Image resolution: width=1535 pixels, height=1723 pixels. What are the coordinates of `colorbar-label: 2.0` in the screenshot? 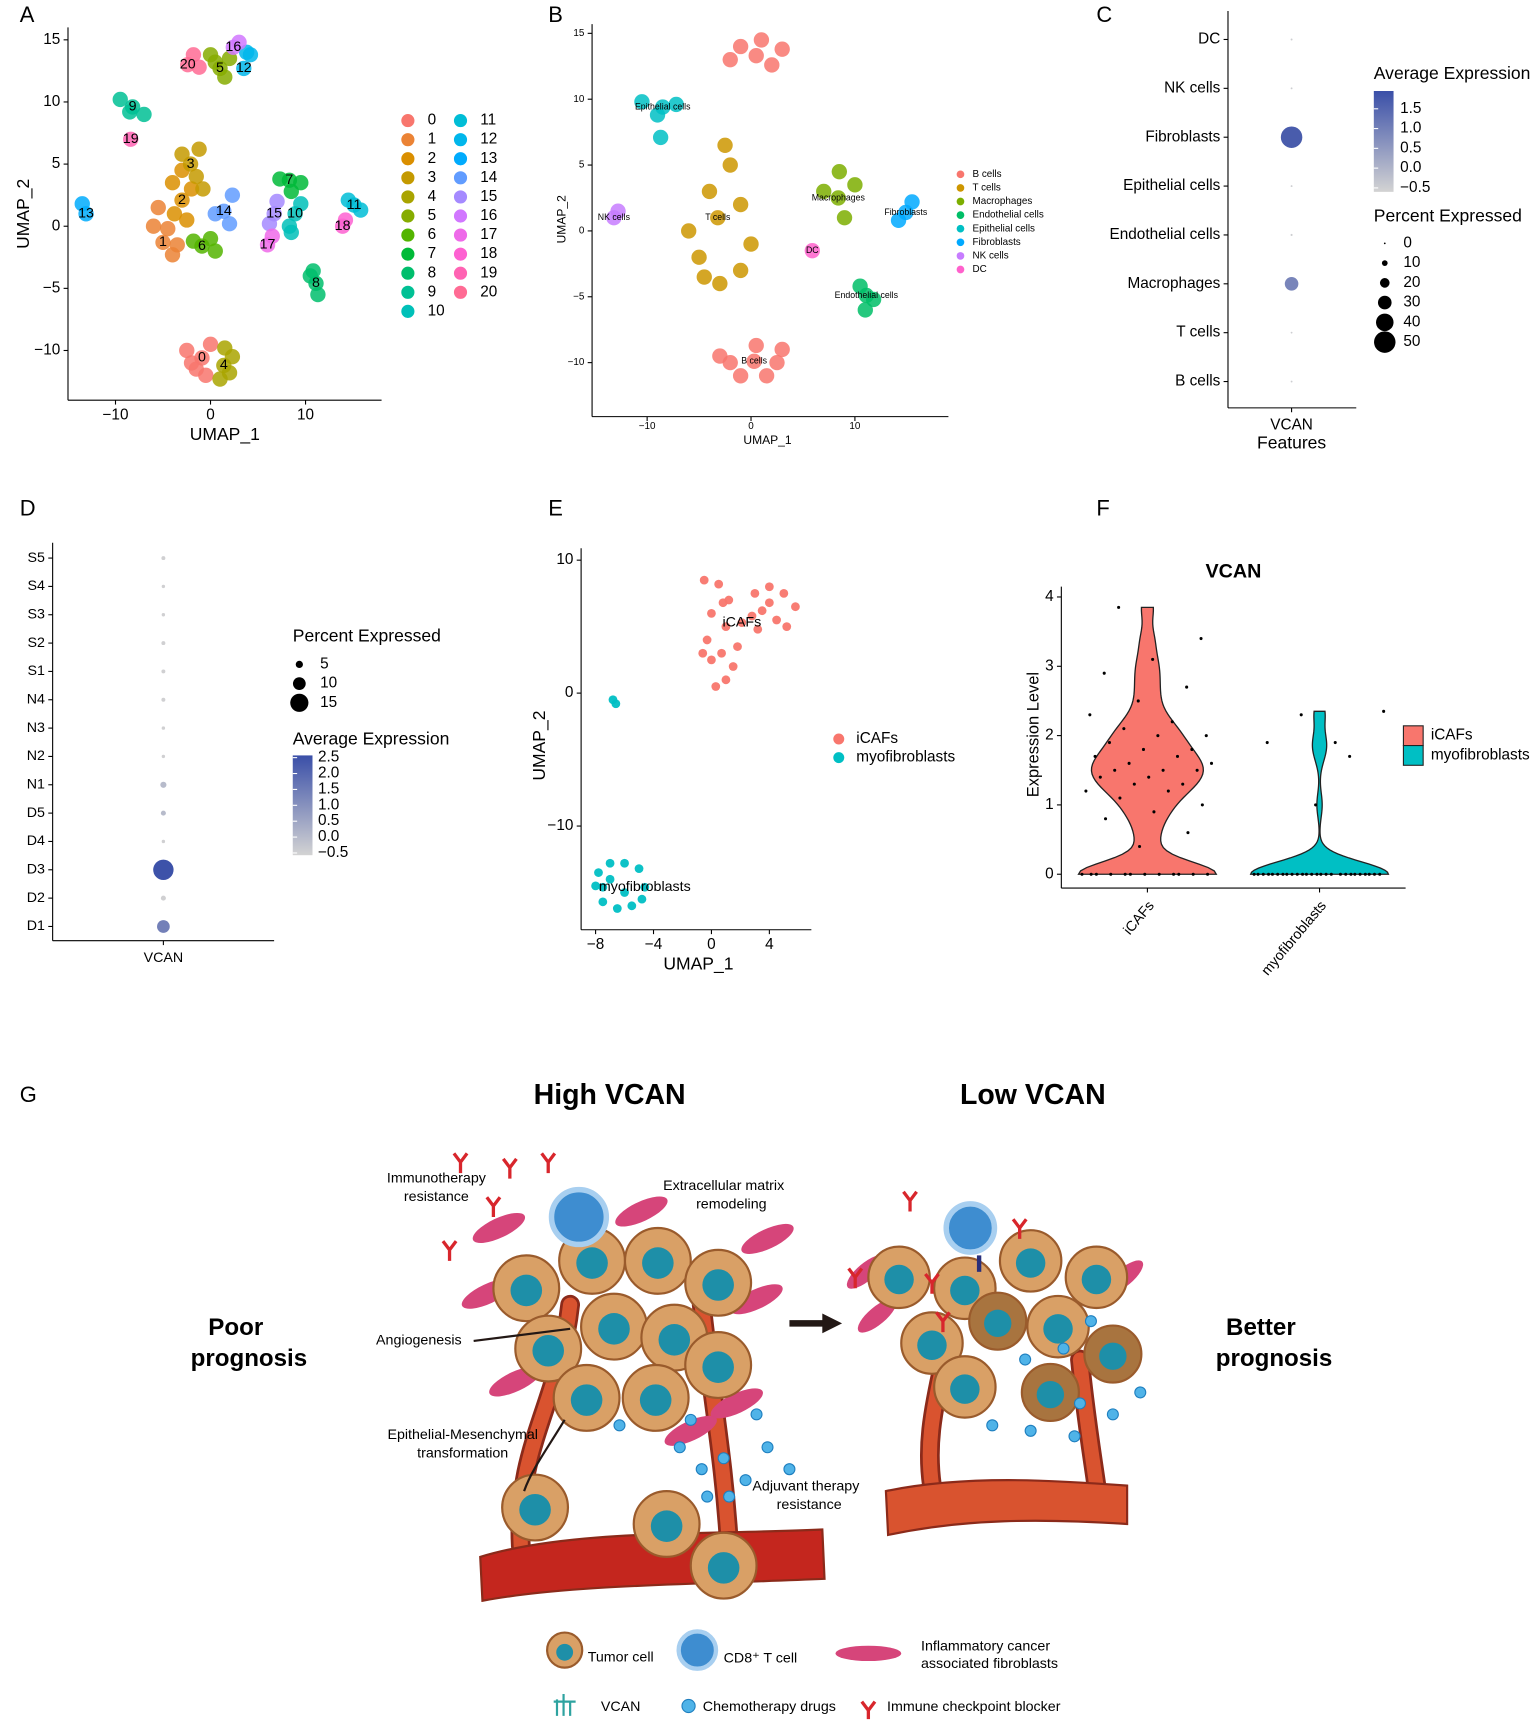 It's located at (328, 773).